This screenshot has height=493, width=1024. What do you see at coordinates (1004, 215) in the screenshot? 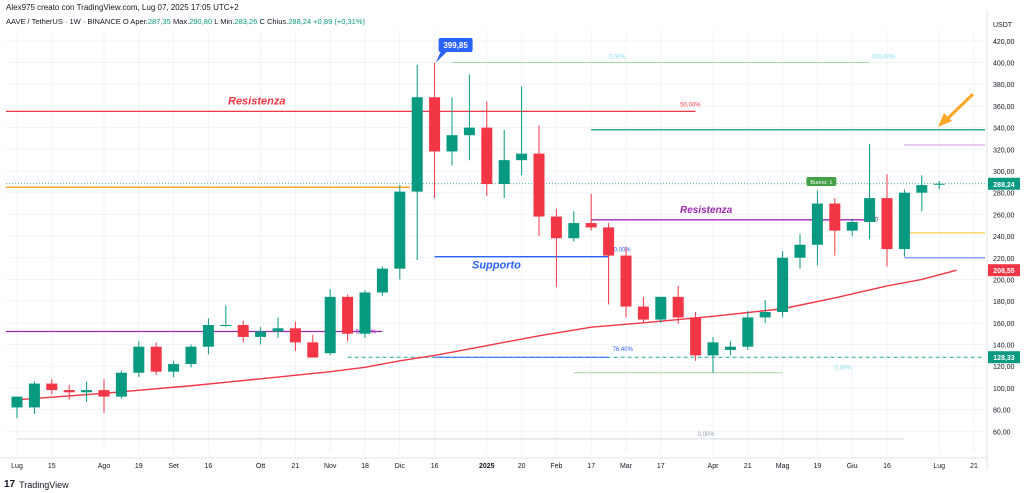
I see `y-tick-label: 260,00` at bounding box center [1004, 215].